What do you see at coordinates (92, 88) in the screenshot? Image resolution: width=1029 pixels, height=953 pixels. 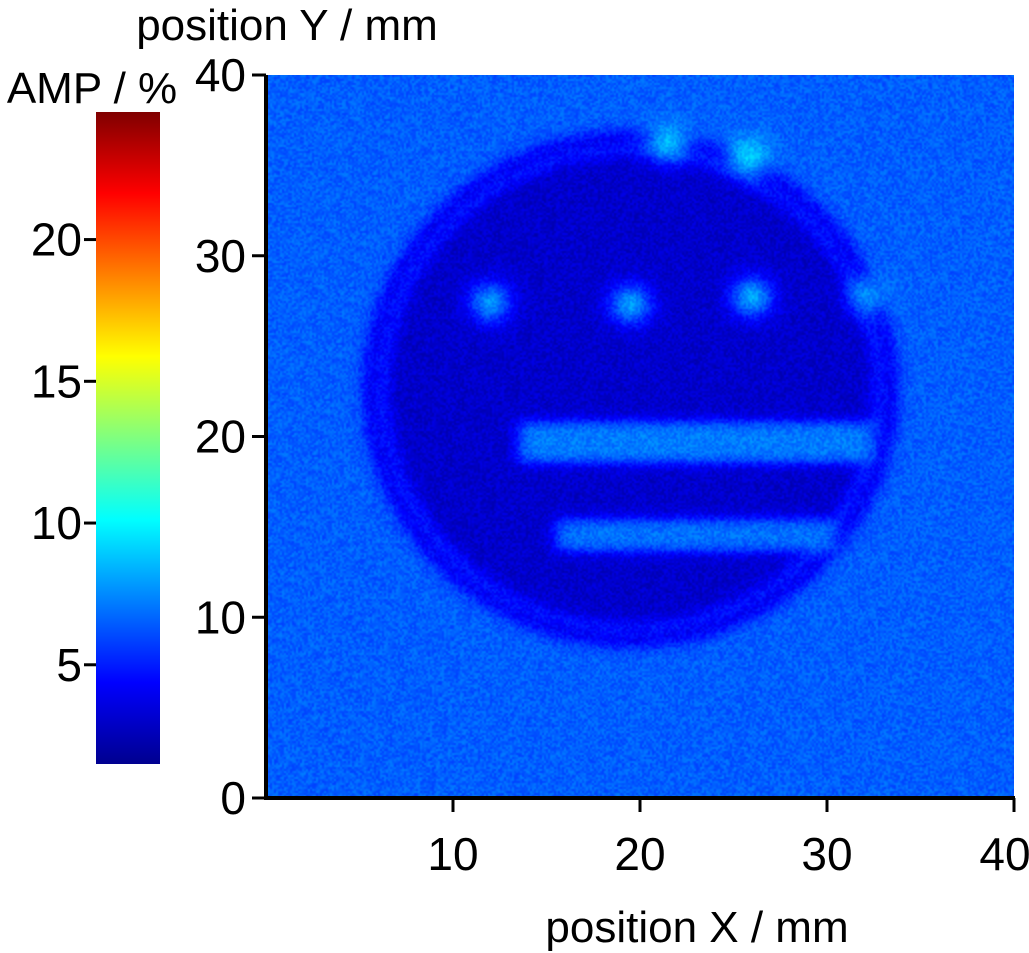 I see `colorbar-label: AMP / %` at bounding box center [92, 88].